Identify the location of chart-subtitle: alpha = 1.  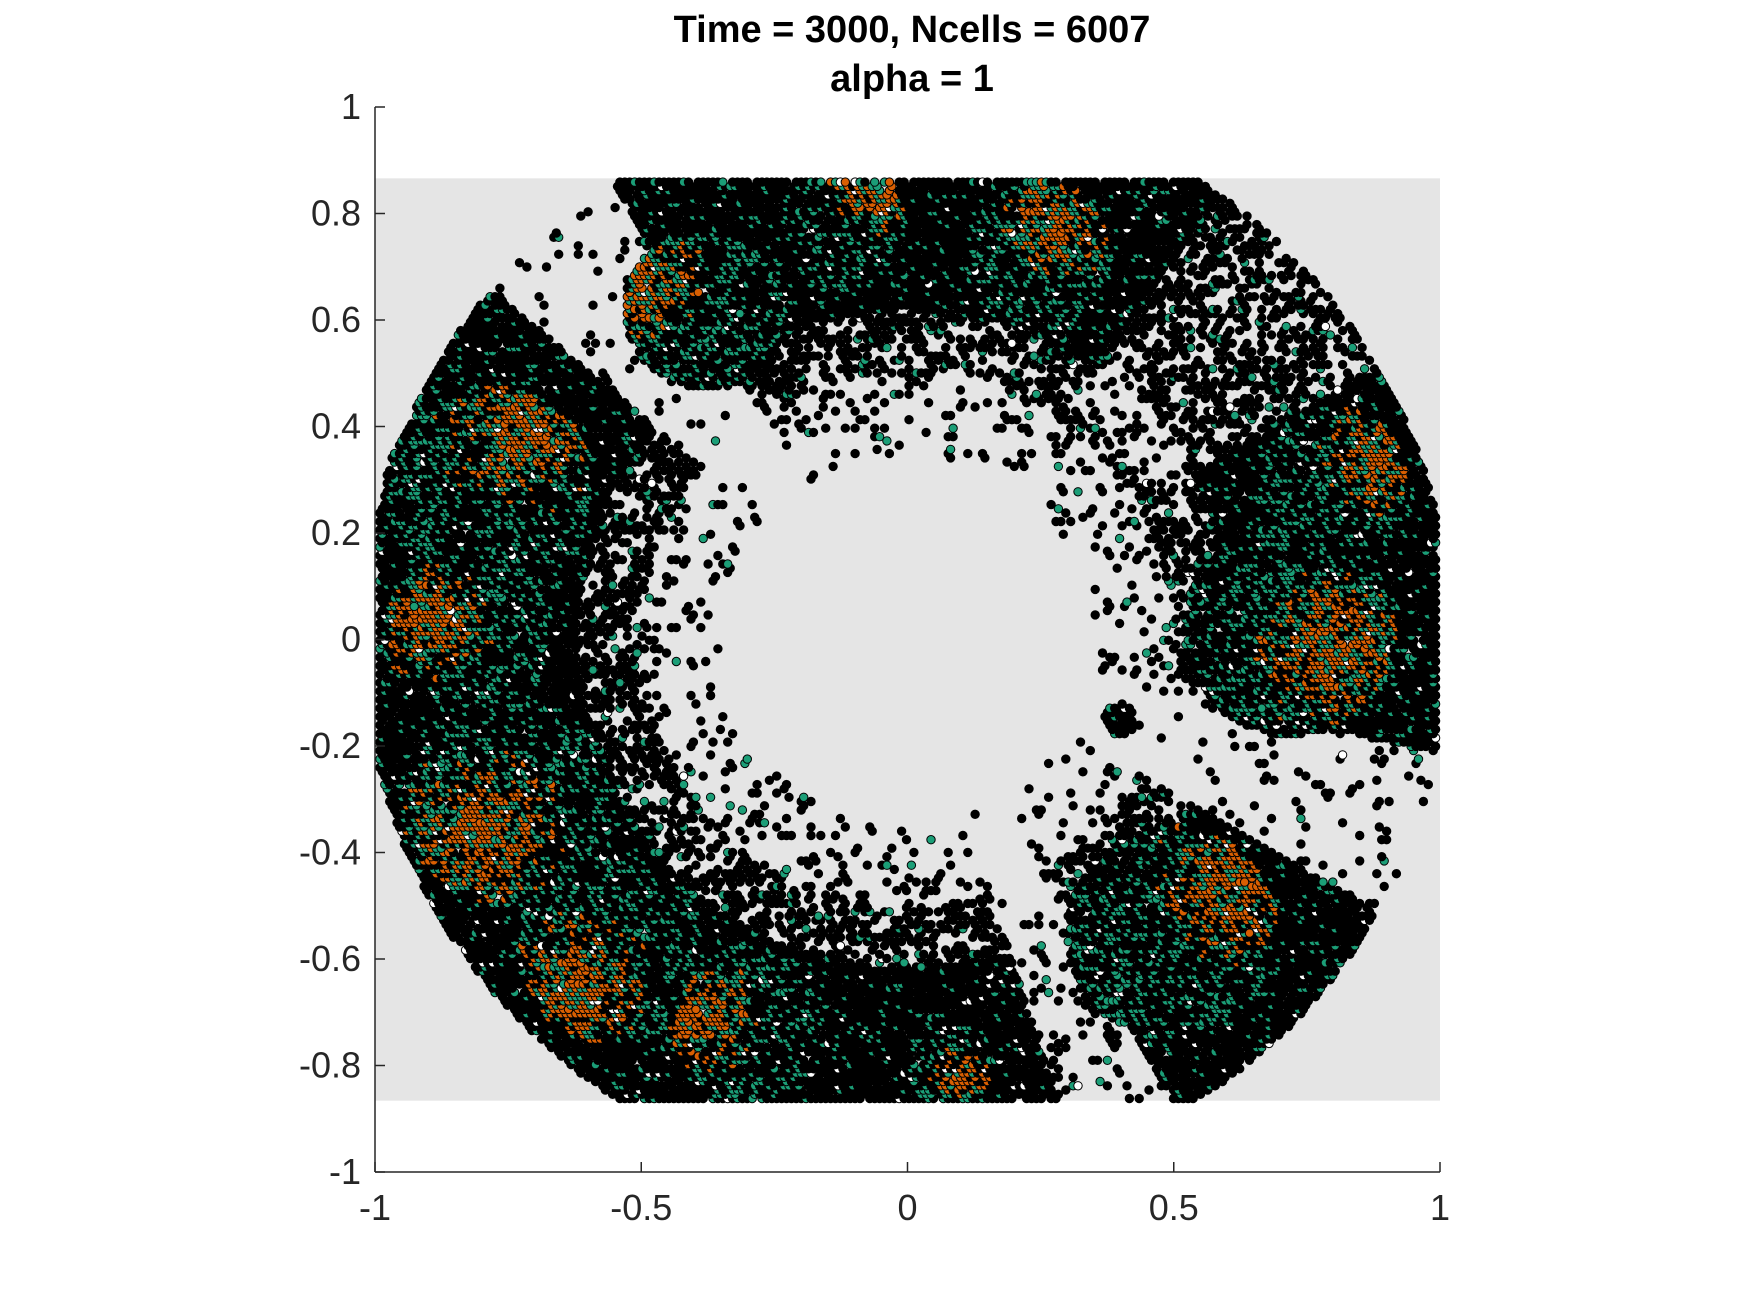
(912, 79).